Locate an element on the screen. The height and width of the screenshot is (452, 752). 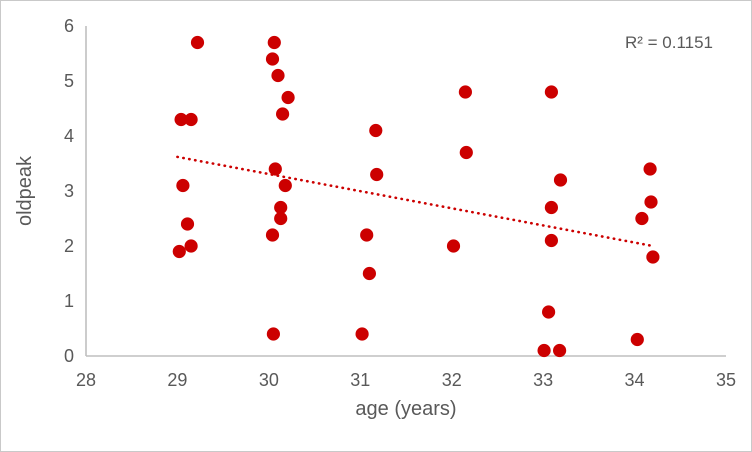
y-tick-label: 0 is located at coordinates (69, 356).